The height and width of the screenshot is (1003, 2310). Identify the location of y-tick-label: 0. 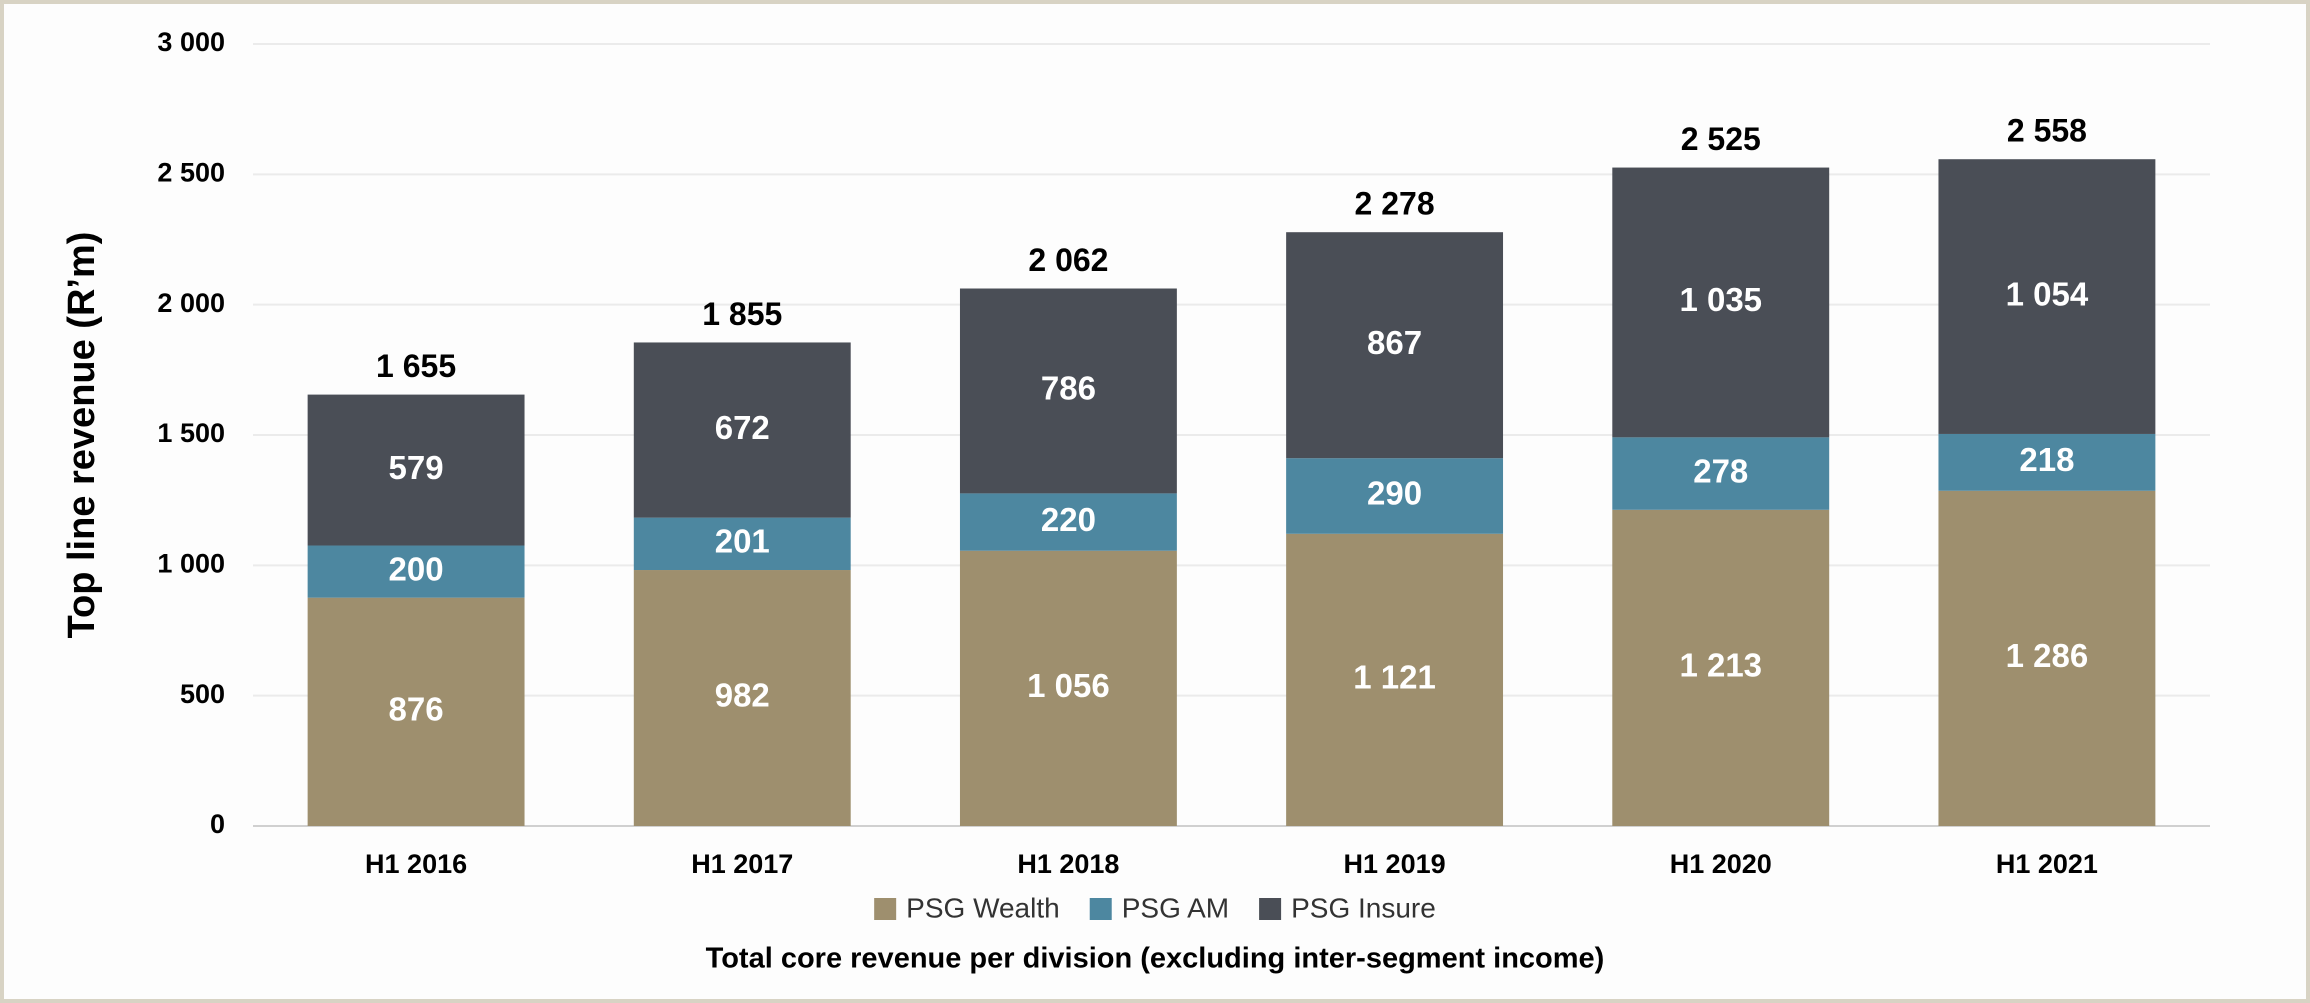
(217, 824).